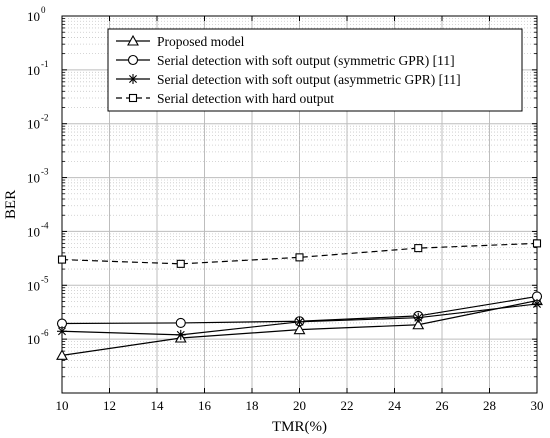  What do you see at coordinates (45, 172) in the screenshot?
I see `y-tick-exponent: -3` at bounding box center [45, 172].